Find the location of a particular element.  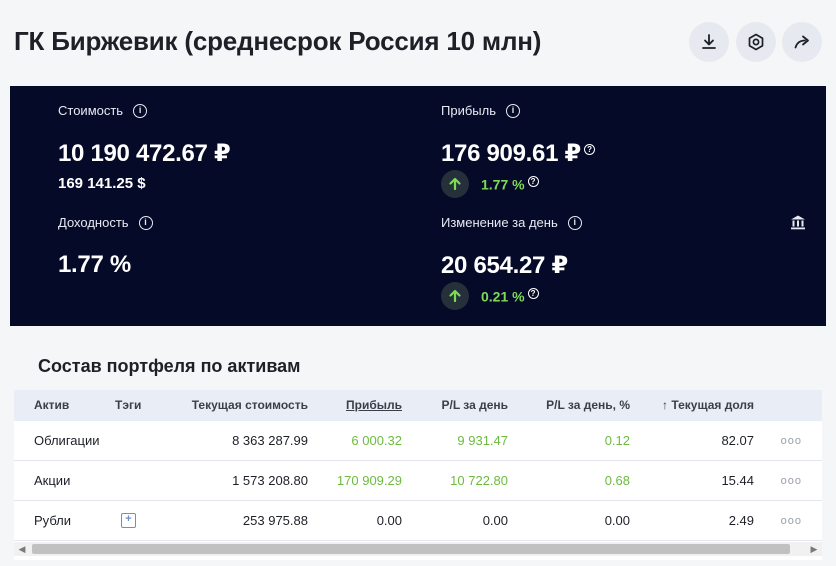

day-change-change: 0.21 %? is located at coordinates (490, 296).